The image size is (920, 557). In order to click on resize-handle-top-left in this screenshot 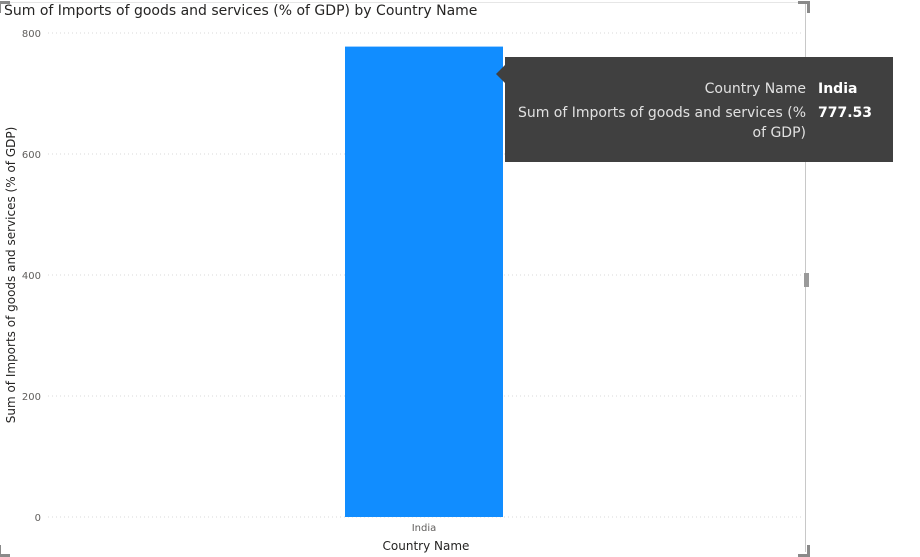, I will do `click(5, 7)`.